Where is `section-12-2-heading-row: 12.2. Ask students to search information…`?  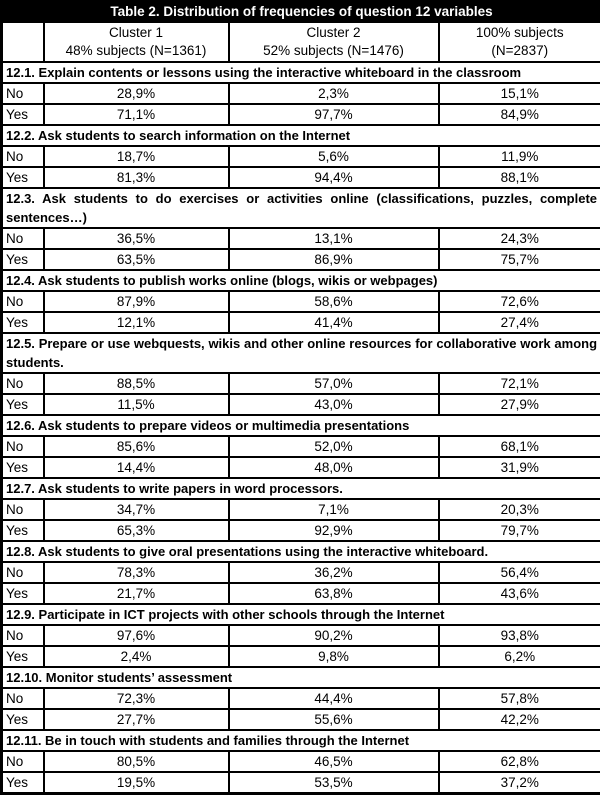
section-12-2-heading-row: 12.2. Ask students to search information… is located at coordinates (301, 135).